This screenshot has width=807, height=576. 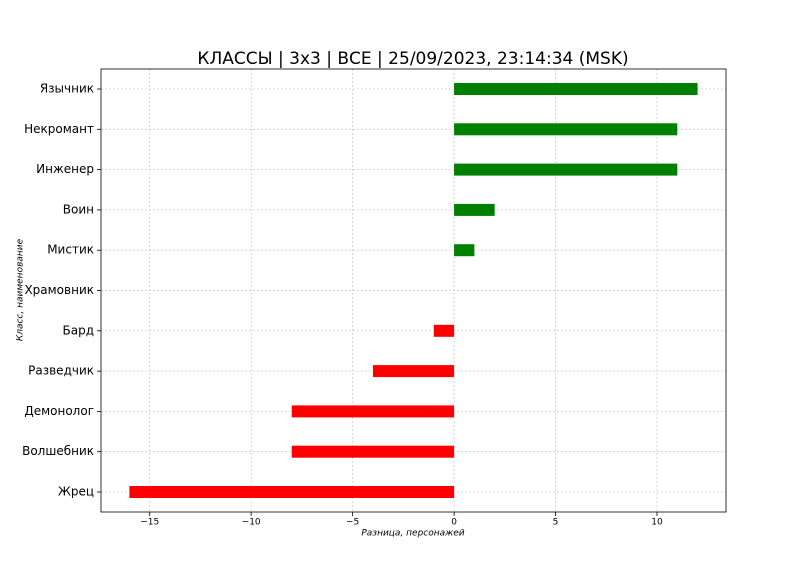 What do you see at coordinates (61, 371) in the screenshot?
I see `y-tick-label: Разведчик` at bounding box center [61, 371].